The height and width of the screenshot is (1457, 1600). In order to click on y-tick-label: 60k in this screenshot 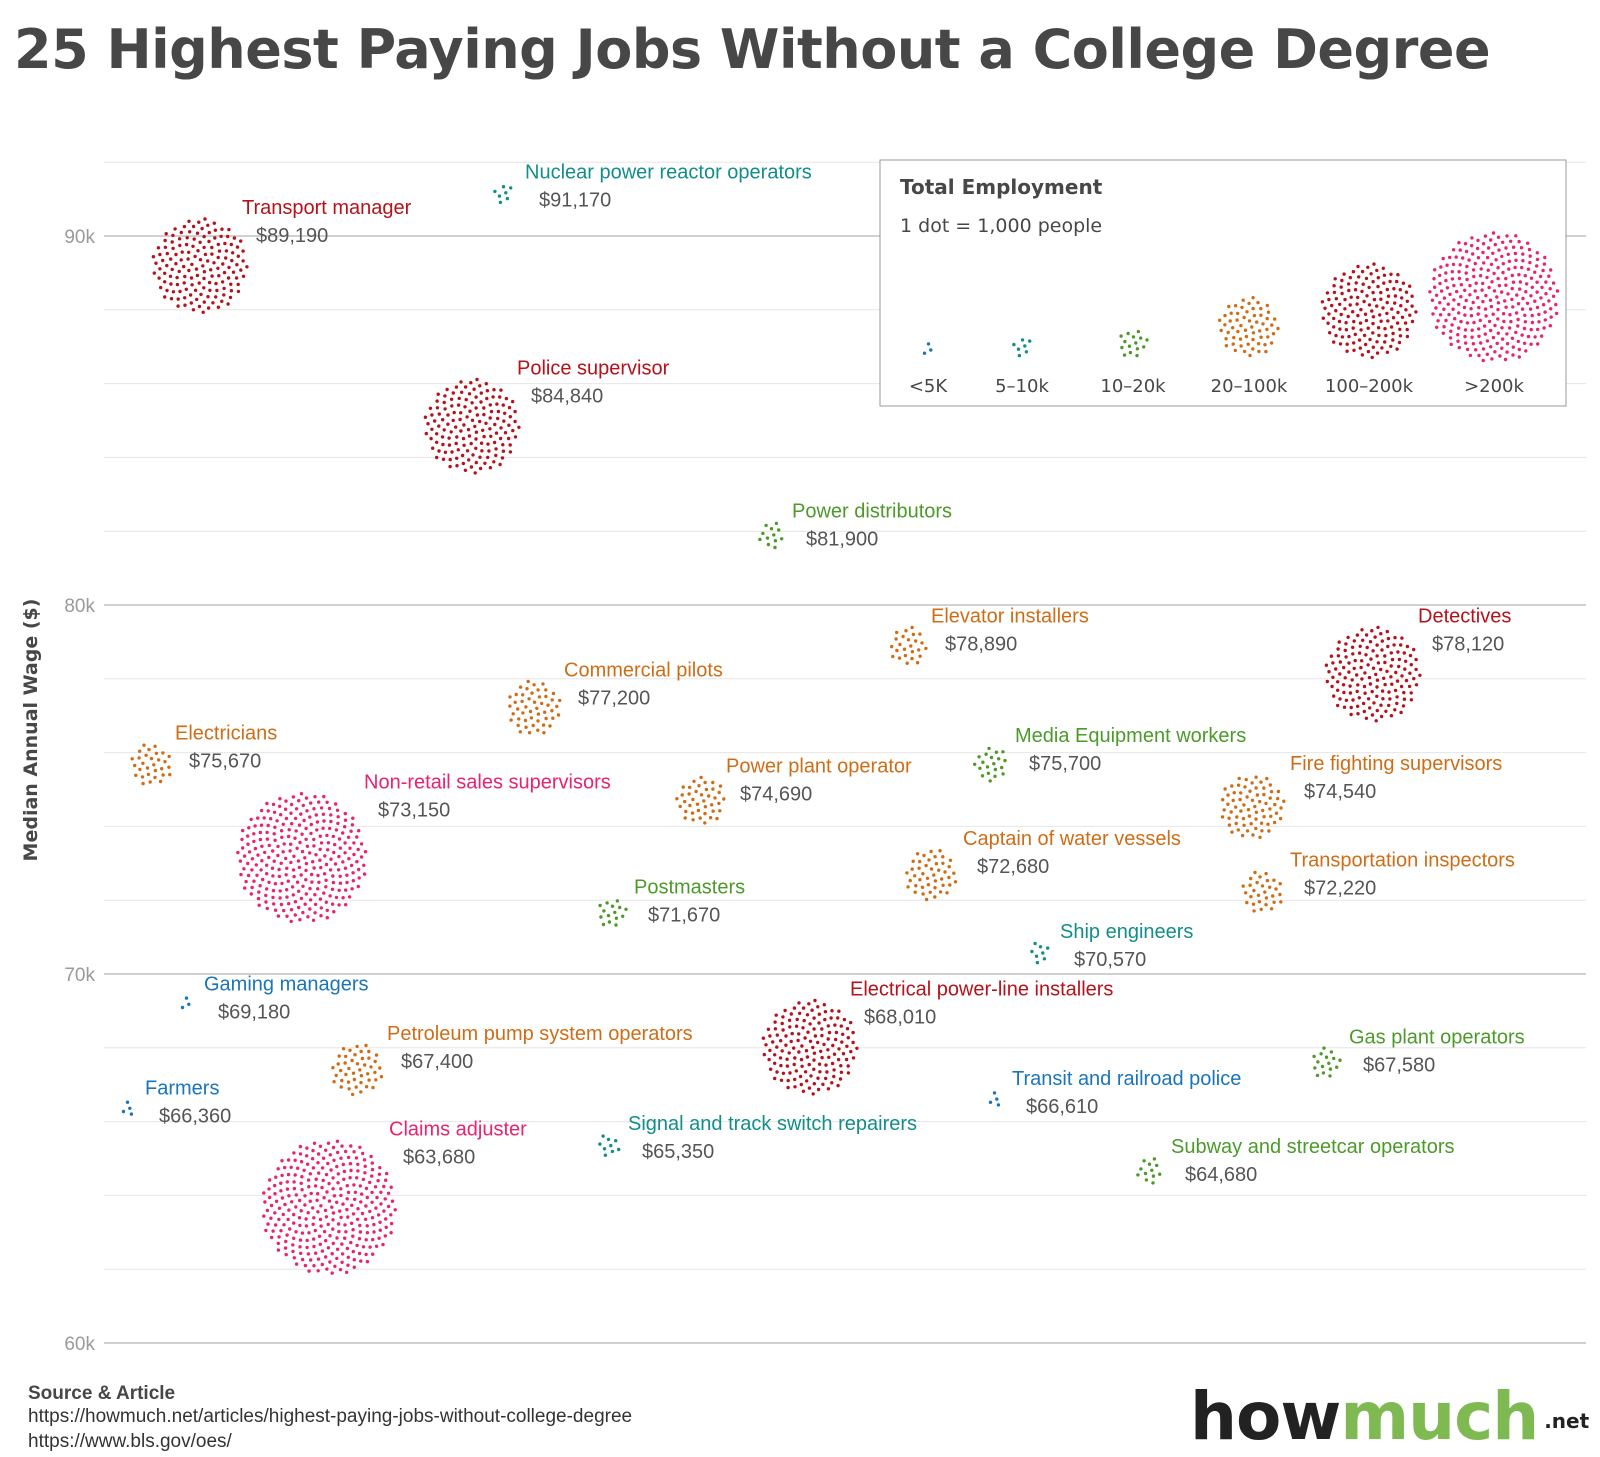, I will do `click(79, 1344)`.